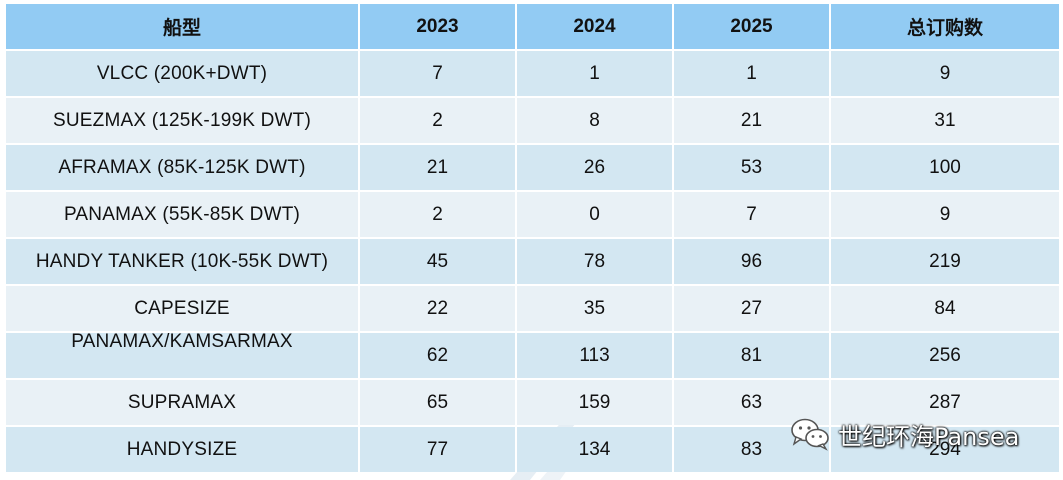 The height and width of the screenshot is (480, 1063). I want to click on total-cell: 294, so click(945, 449).